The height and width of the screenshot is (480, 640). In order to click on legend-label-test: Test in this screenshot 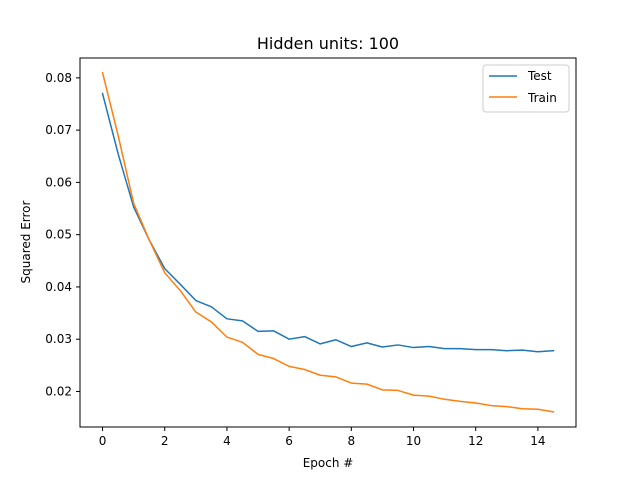, I will do `click(539, 76)`.